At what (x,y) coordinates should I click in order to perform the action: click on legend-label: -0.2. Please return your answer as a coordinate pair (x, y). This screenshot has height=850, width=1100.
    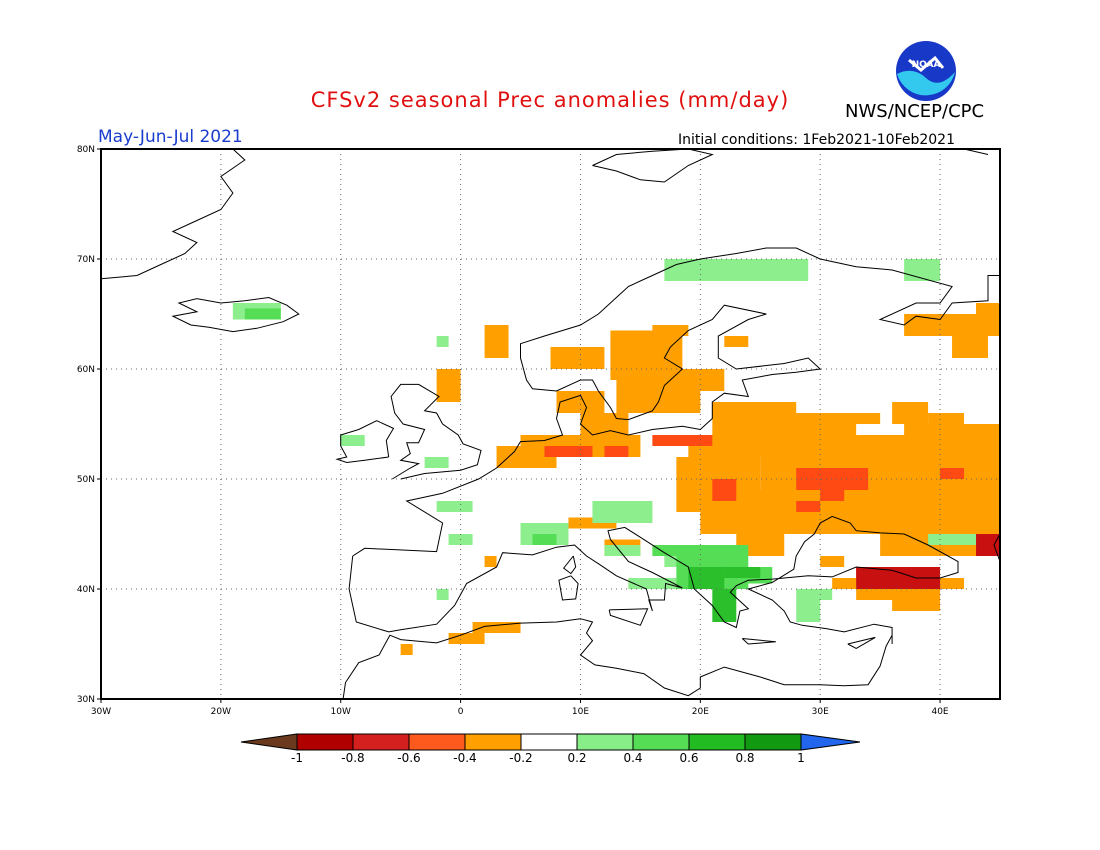
    Looking at the image, I should click on (520, 758).